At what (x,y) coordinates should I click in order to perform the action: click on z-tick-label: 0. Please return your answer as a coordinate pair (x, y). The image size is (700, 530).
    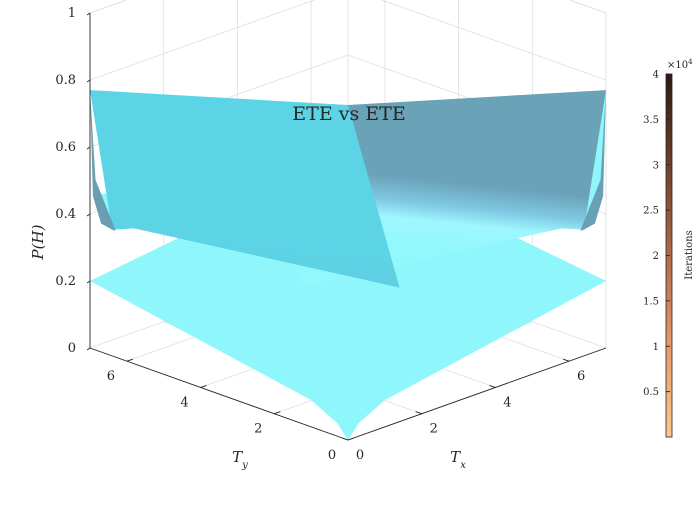
    Looking at the image, I should click on (72, 348).